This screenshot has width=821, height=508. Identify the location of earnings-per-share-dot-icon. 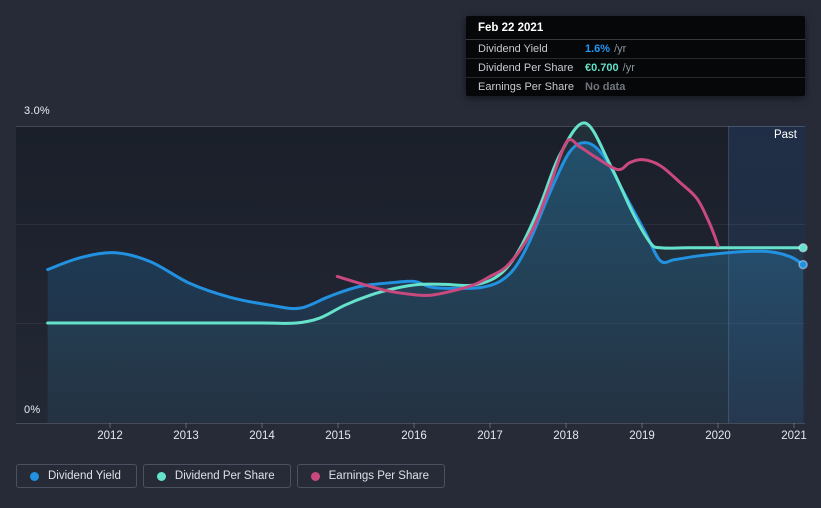
(315, 476).